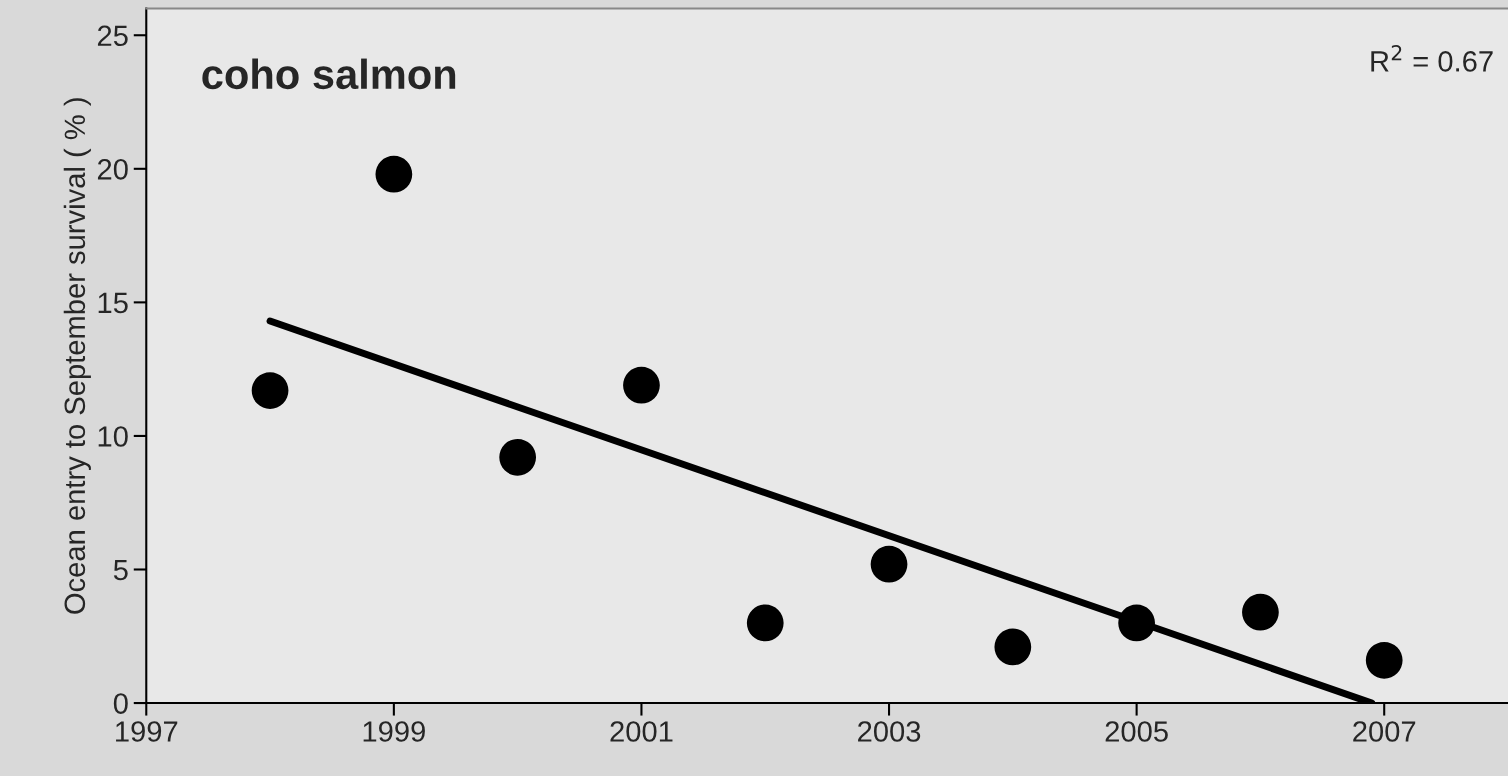 Image resolution: width=1508 pixels, height=776 pixels. Describe the element at coordinates (147, 731) in the screenshot. I see `x-tick-label: 1997` at that location.